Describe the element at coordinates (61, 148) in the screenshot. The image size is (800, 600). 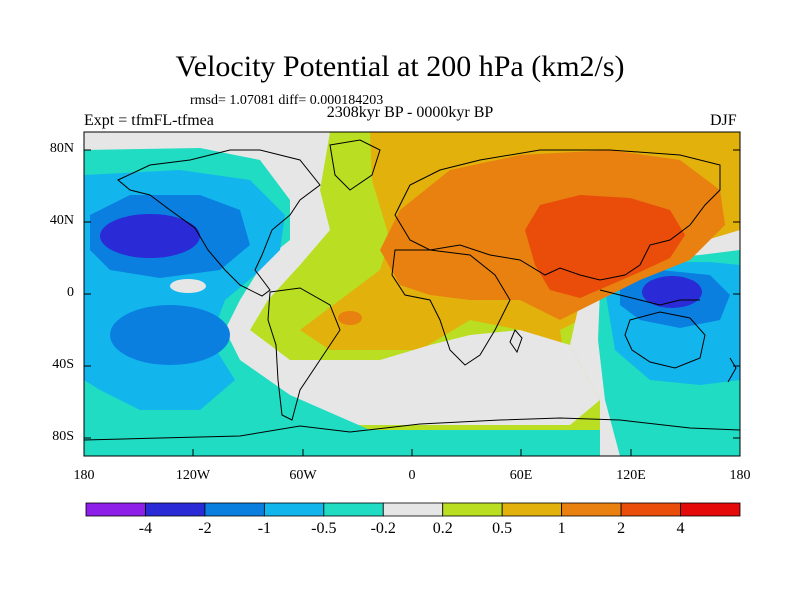
I see `lat-label-80n: 80N` at that location.